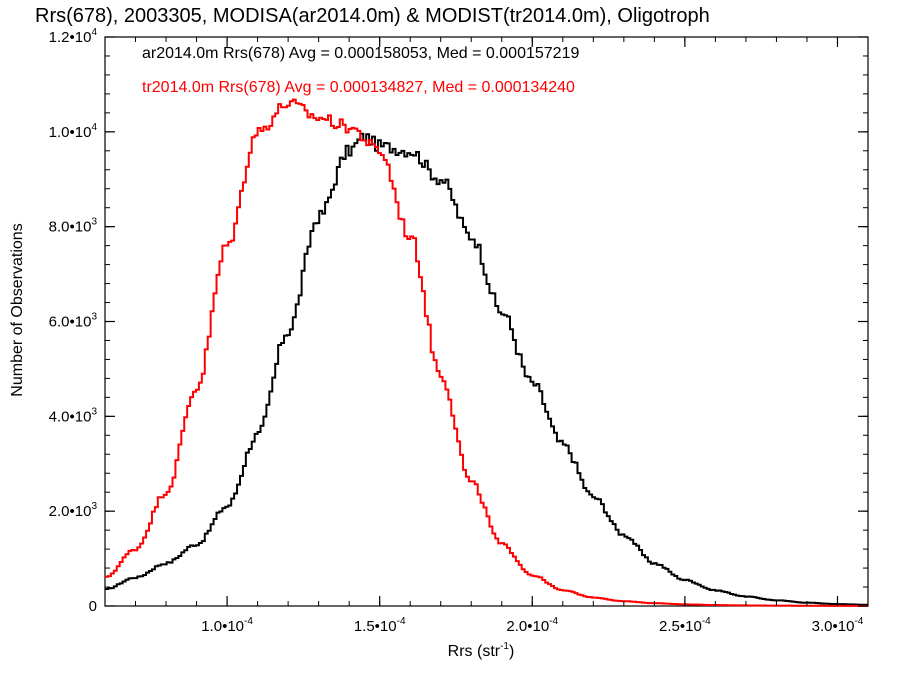 This screenshot has width=900, height=675. I want to click on y-tick-label-2: 4.0•103, so click(73, 415).